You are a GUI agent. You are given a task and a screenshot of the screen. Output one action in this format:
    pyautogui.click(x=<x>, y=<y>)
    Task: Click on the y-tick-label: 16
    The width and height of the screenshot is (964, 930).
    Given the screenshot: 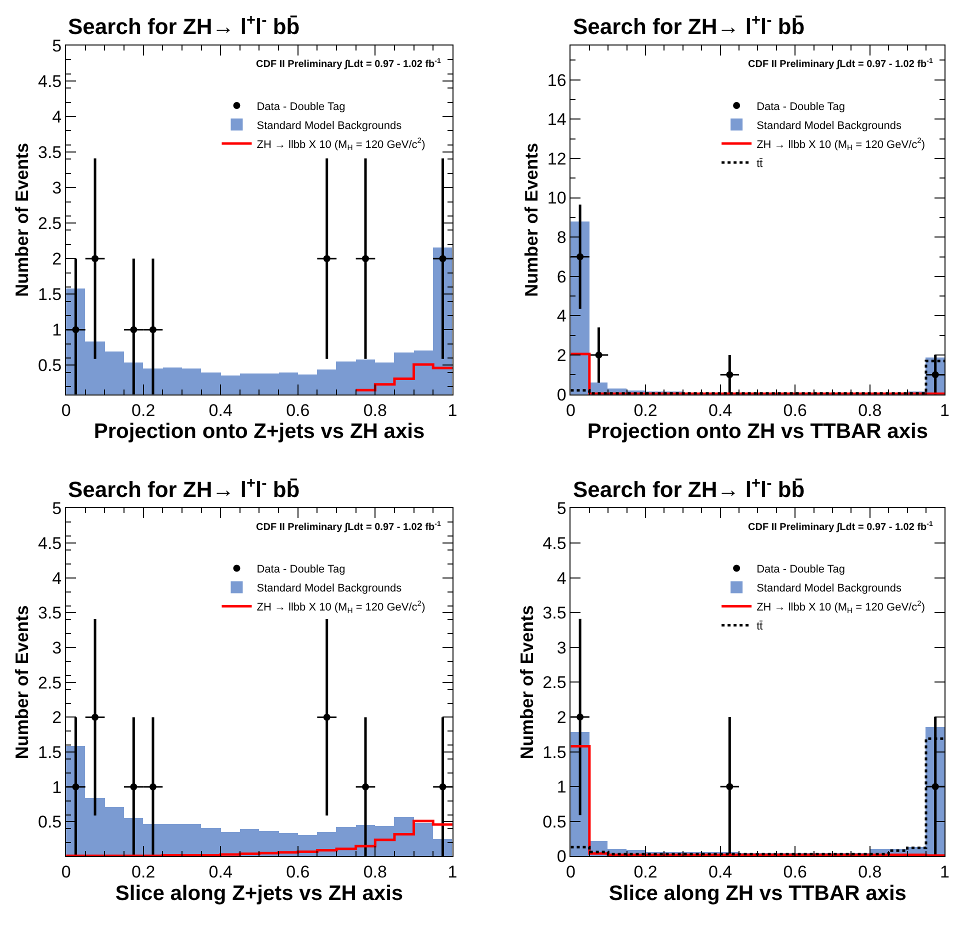 What is the action you would take?
    pyautogui.click(x=556, y=80)
    